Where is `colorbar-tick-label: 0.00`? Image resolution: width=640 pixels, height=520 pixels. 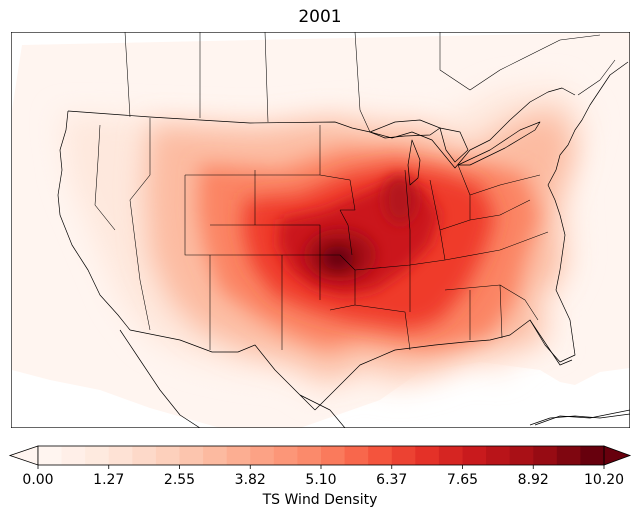 colorbar-tick-label: 0.00 is located at coordinates (37, 480).